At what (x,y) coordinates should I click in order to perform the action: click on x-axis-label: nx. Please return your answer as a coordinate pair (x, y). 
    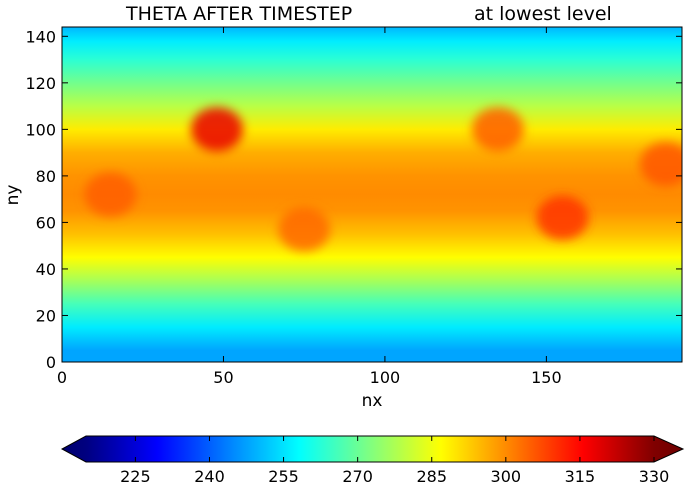
    Looking at the image, I should click on (372, 401).